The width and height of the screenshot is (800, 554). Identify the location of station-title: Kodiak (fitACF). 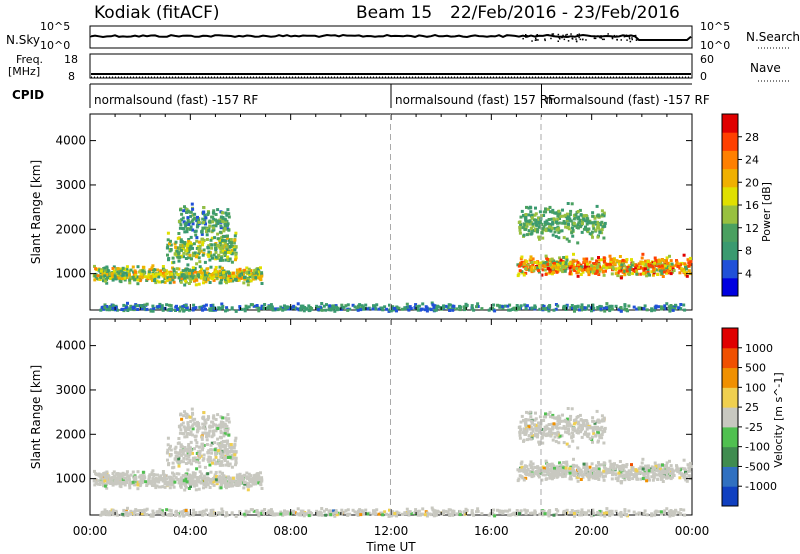
(157, 13).